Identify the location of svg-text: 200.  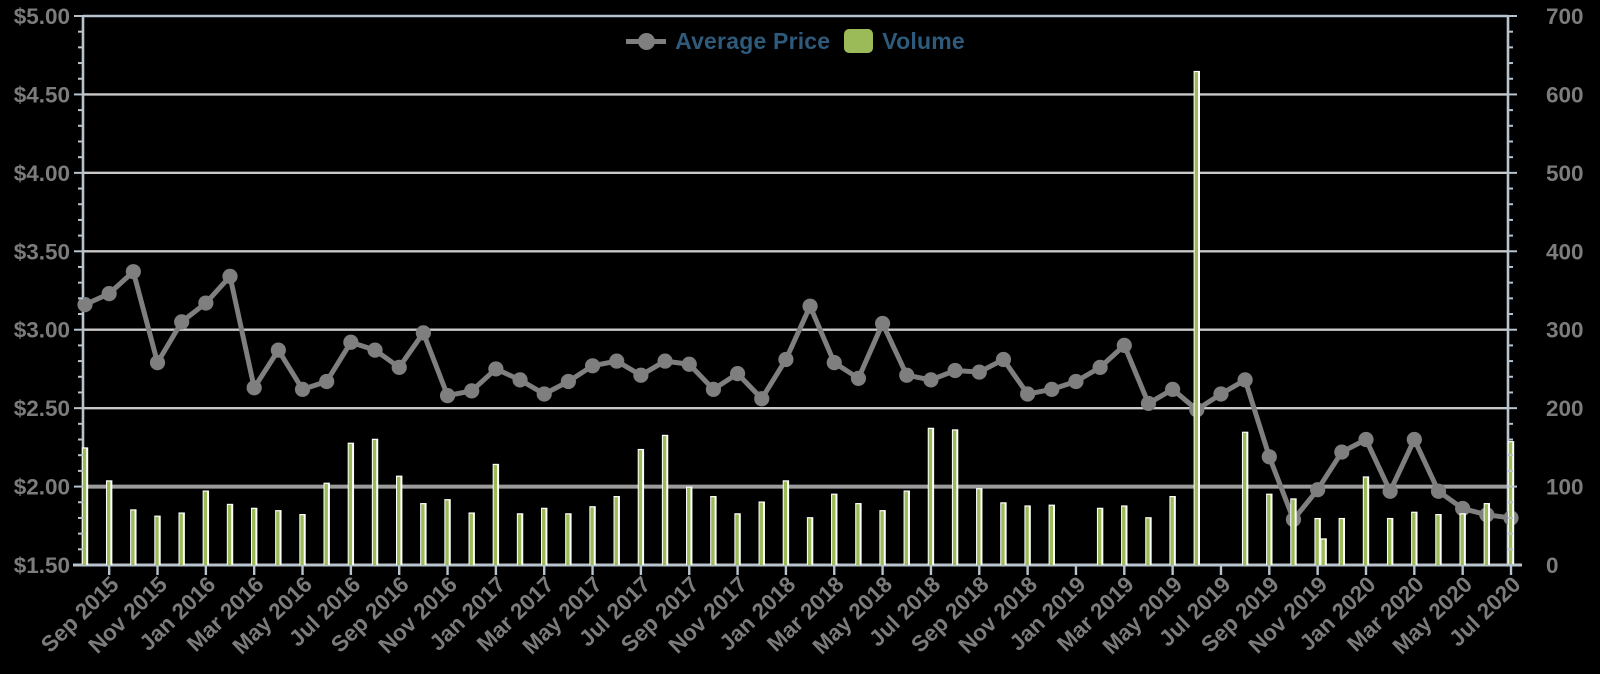
(1565, 408).